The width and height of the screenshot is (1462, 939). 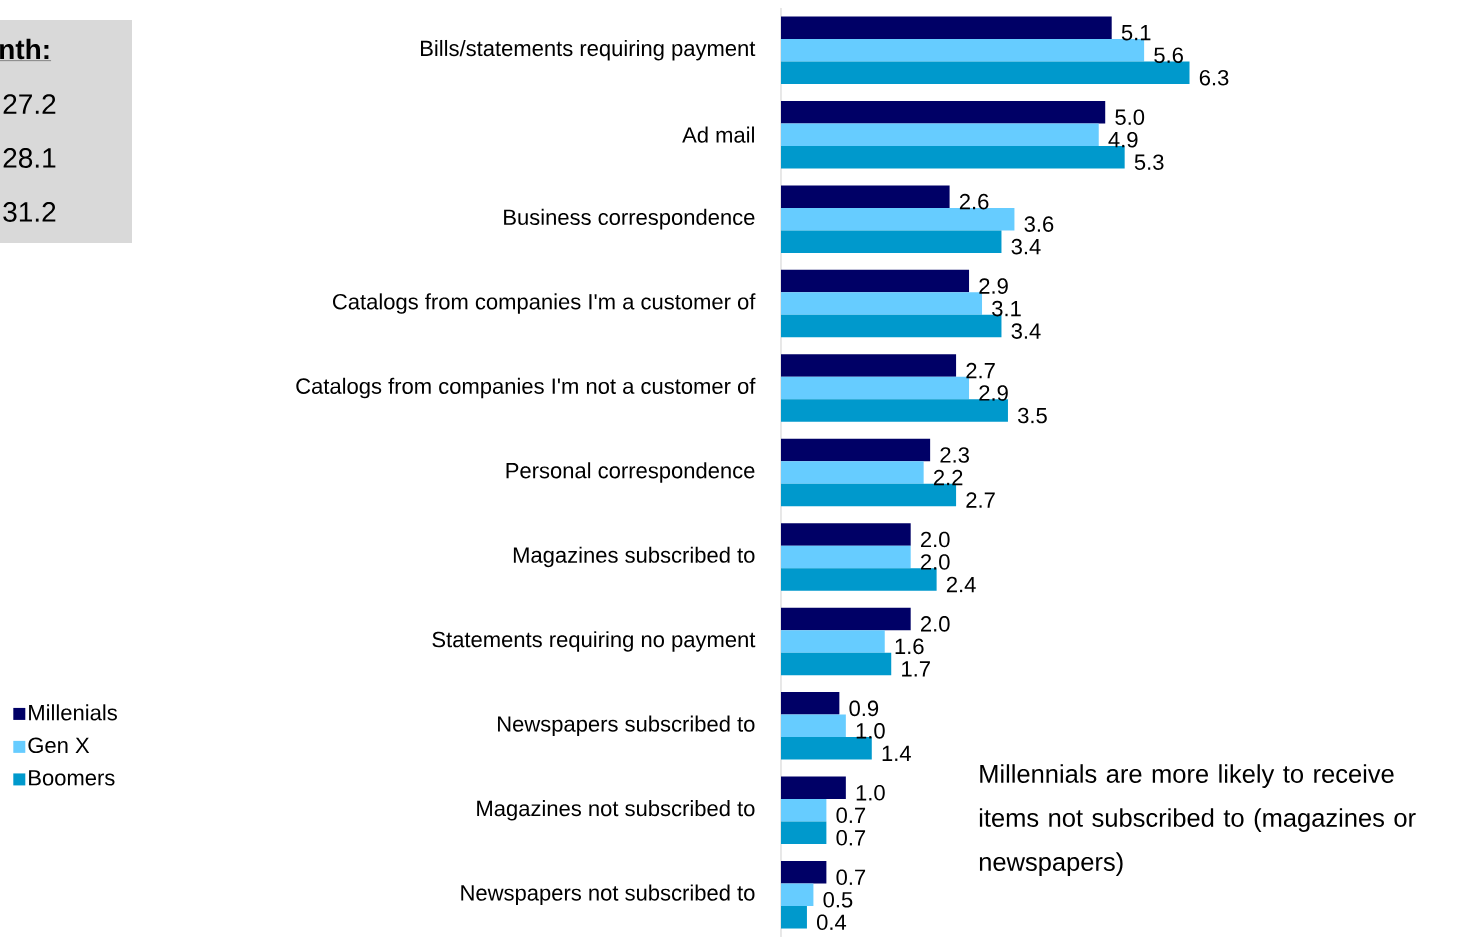 I want to click on text: 28.1, so click(x=29, y=158).